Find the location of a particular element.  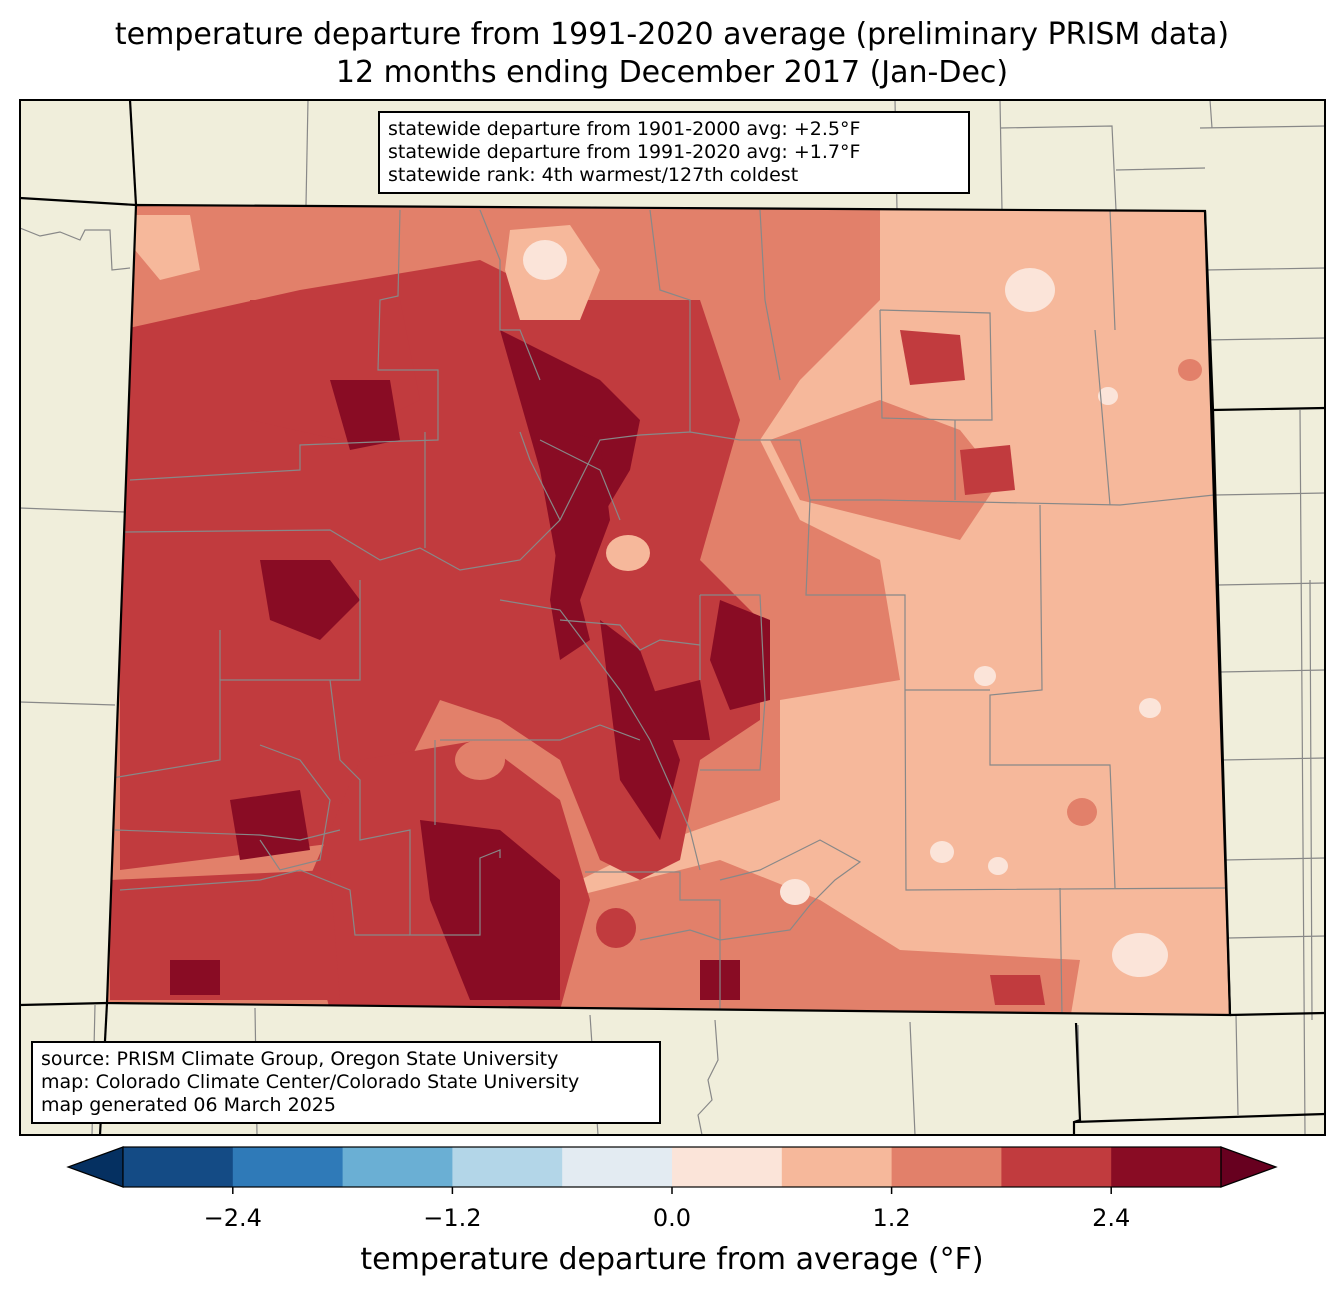

colorbar-extend-low is located at coordinates (95, 1167).